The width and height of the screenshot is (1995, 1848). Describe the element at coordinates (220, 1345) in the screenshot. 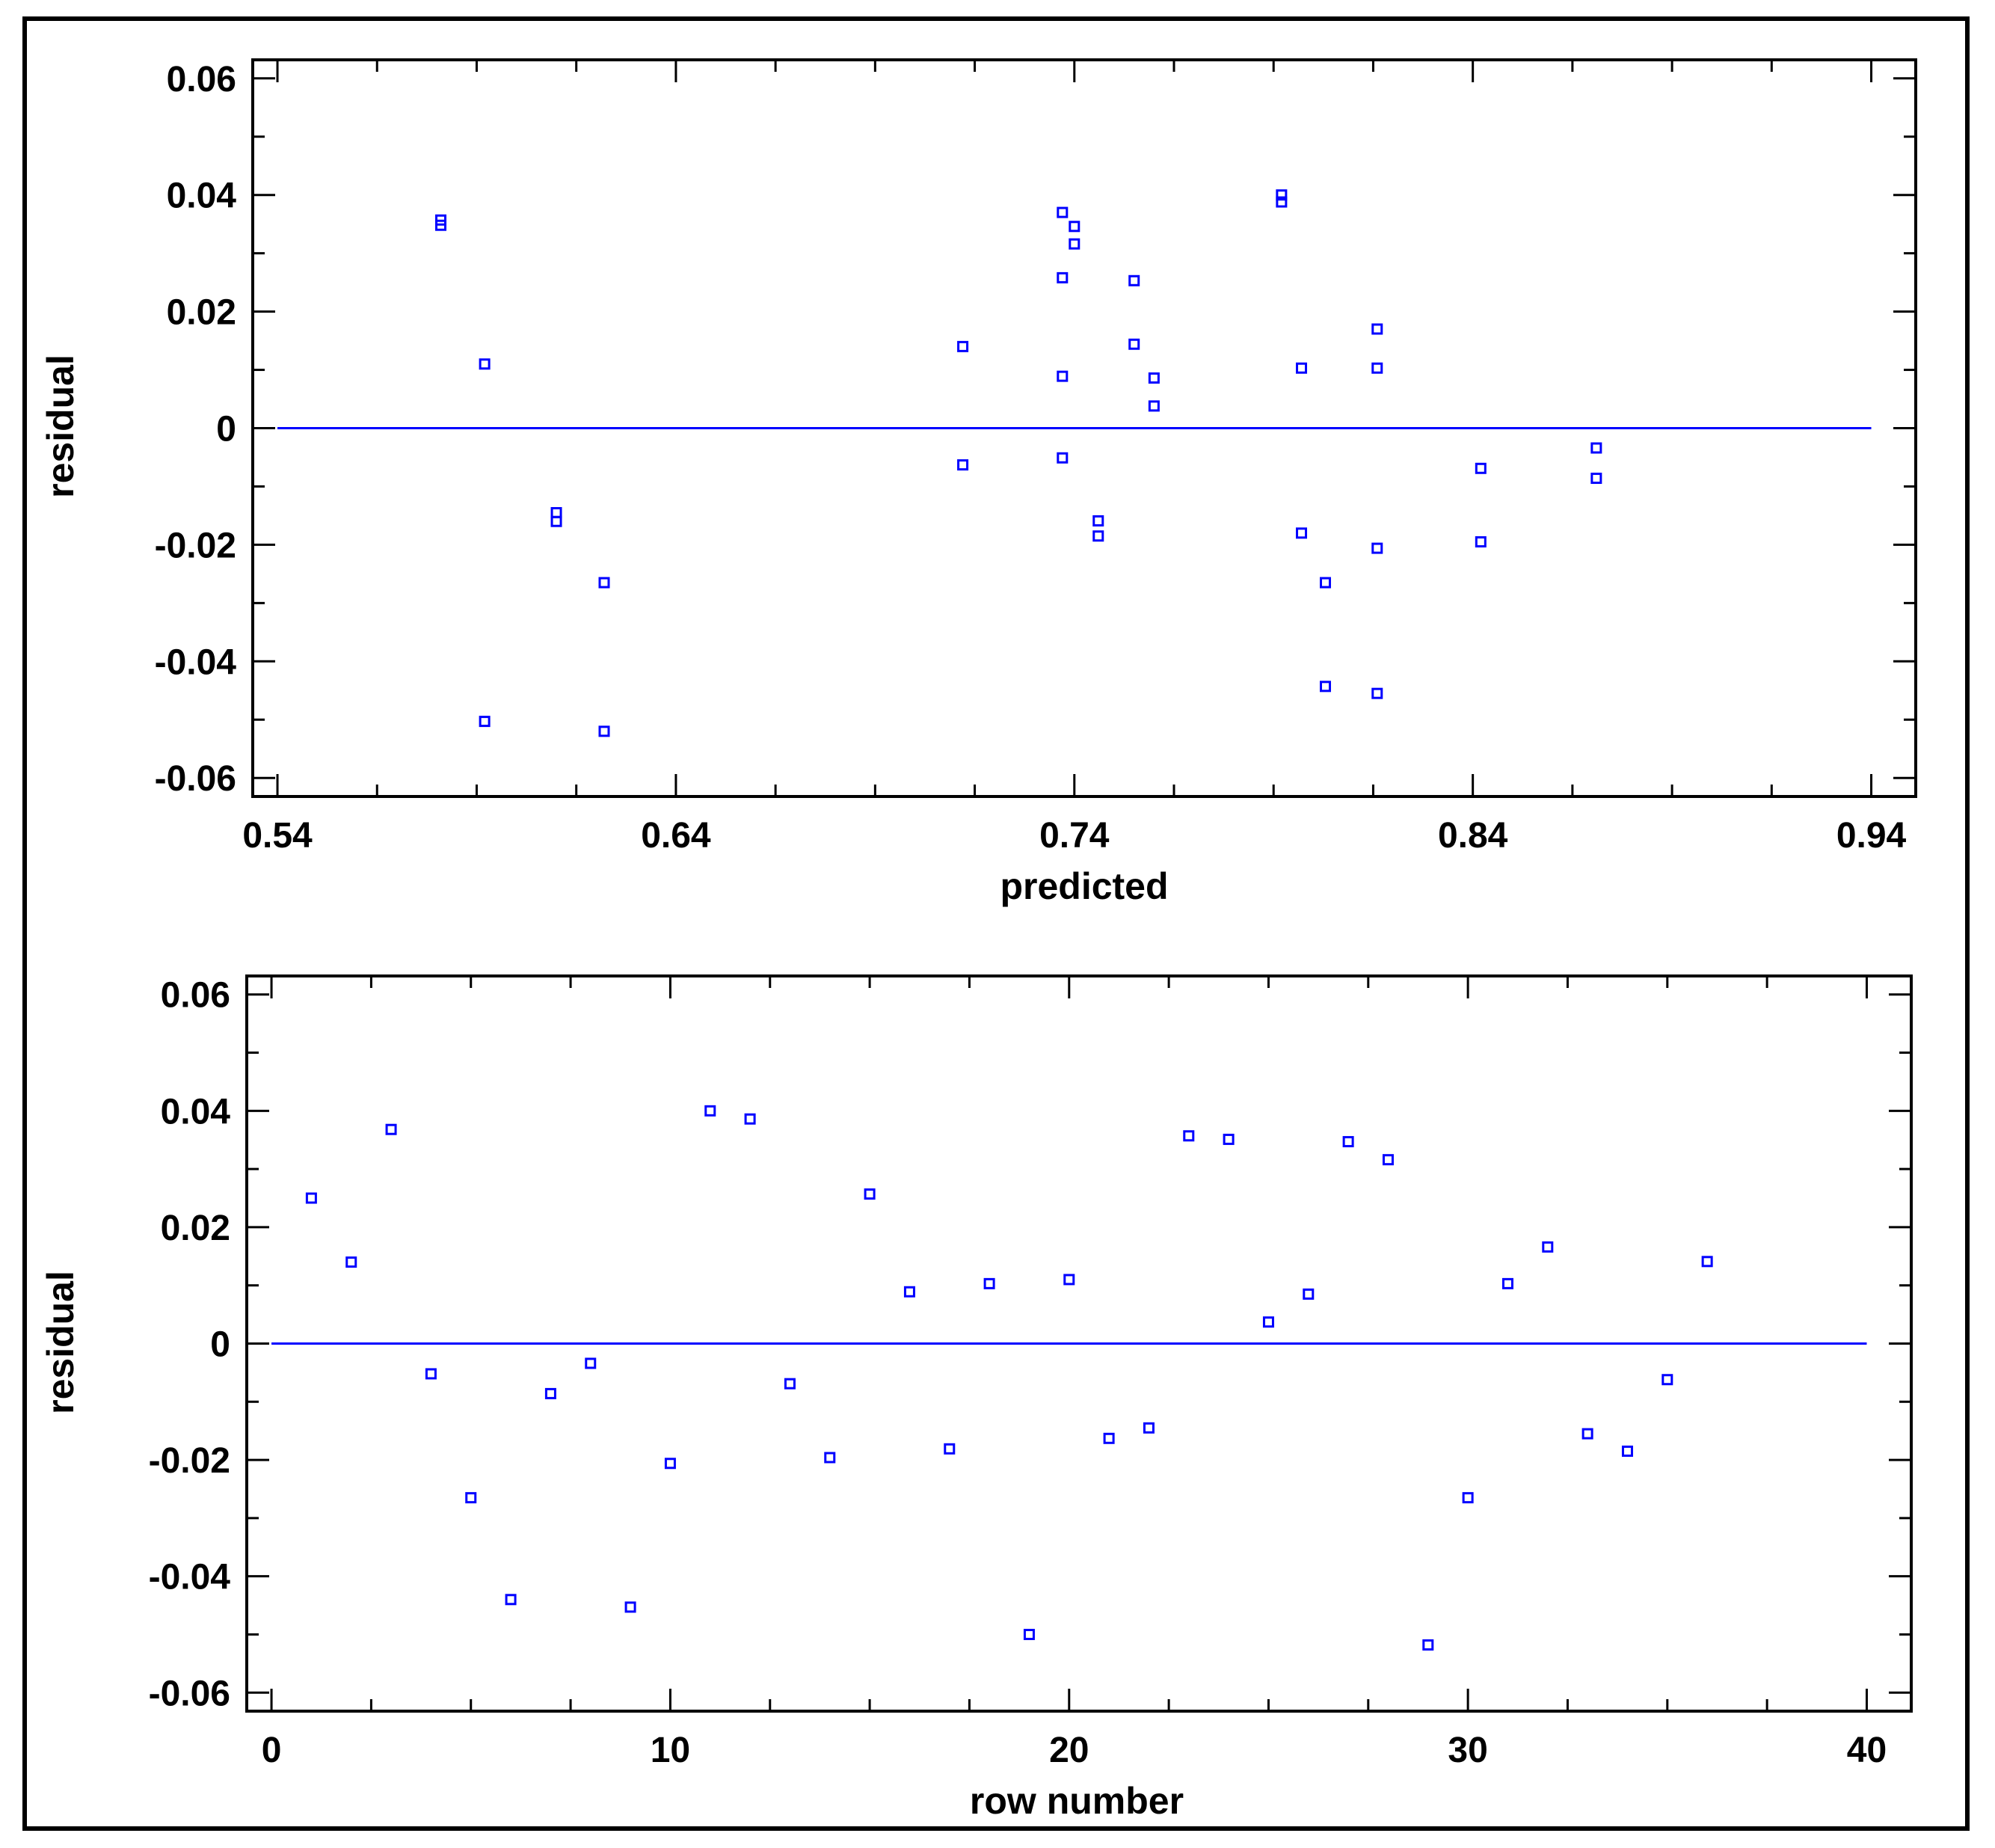

I see `bottom-y-tick-label: 0` at that location.